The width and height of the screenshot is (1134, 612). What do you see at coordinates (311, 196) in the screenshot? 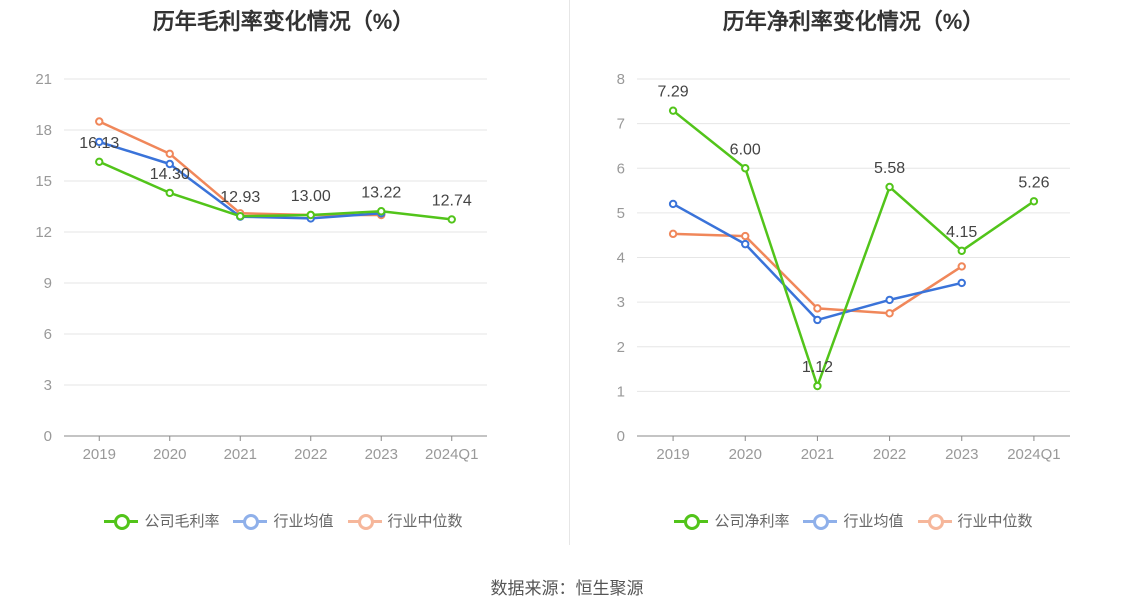
I see `data-label: 13.00` at bounding box center [311, 196].